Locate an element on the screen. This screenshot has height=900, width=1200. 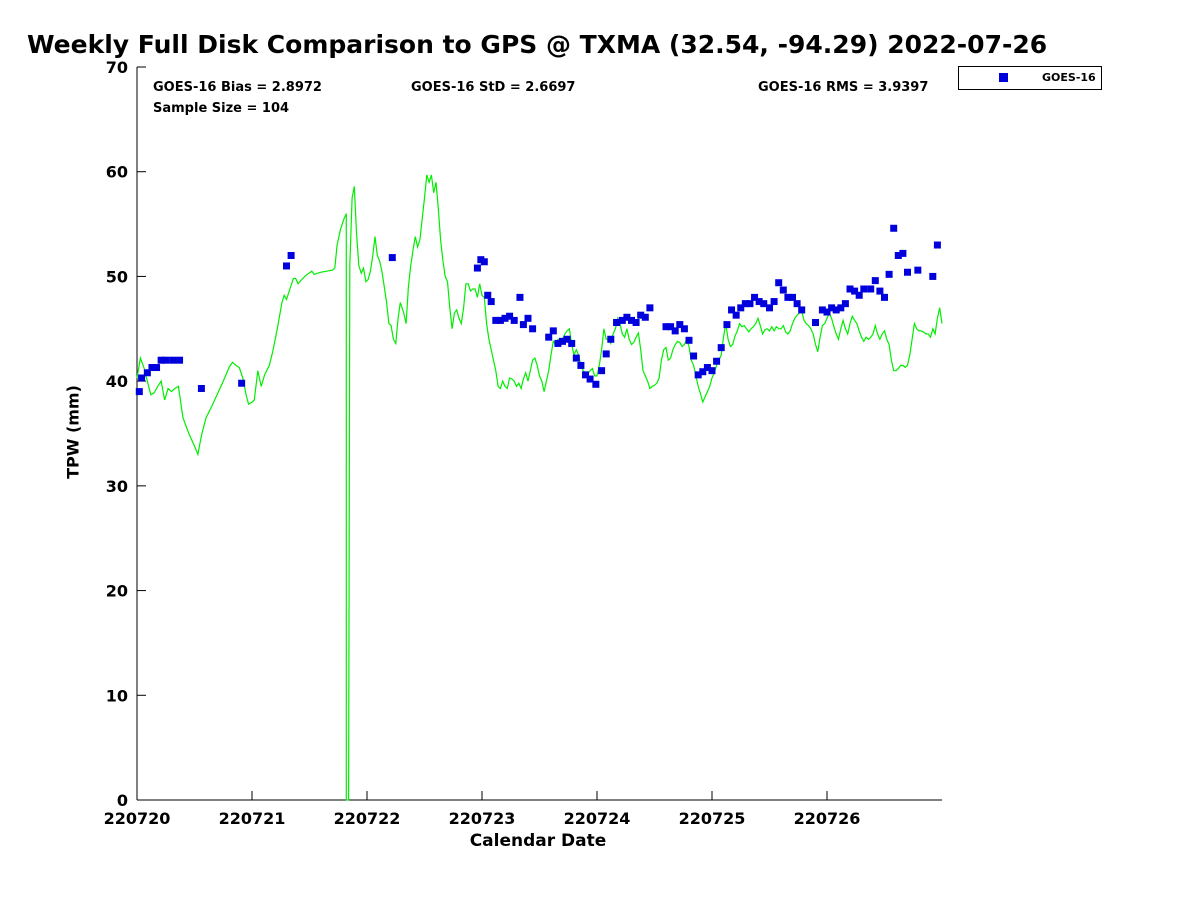
x-tick-label: 220726 is located at coordinates (827, 818).